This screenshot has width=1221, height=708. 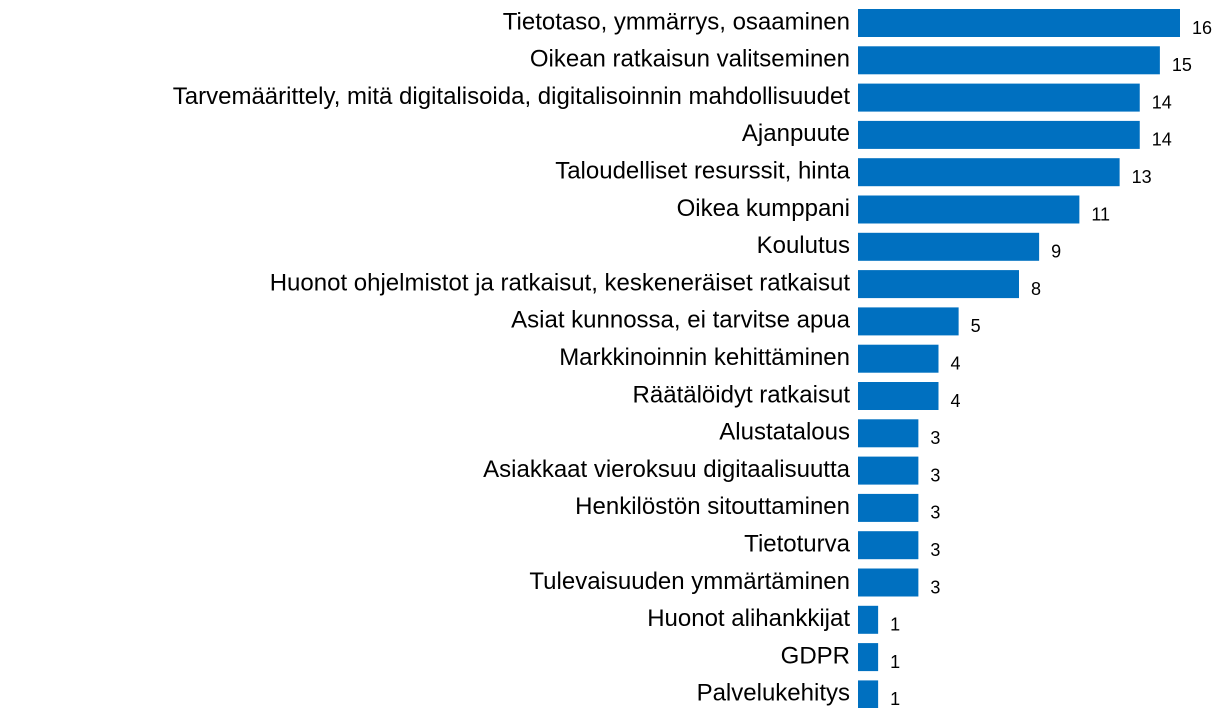 I want to click on category-label: Alustatalous, so click(x=784, y=432).